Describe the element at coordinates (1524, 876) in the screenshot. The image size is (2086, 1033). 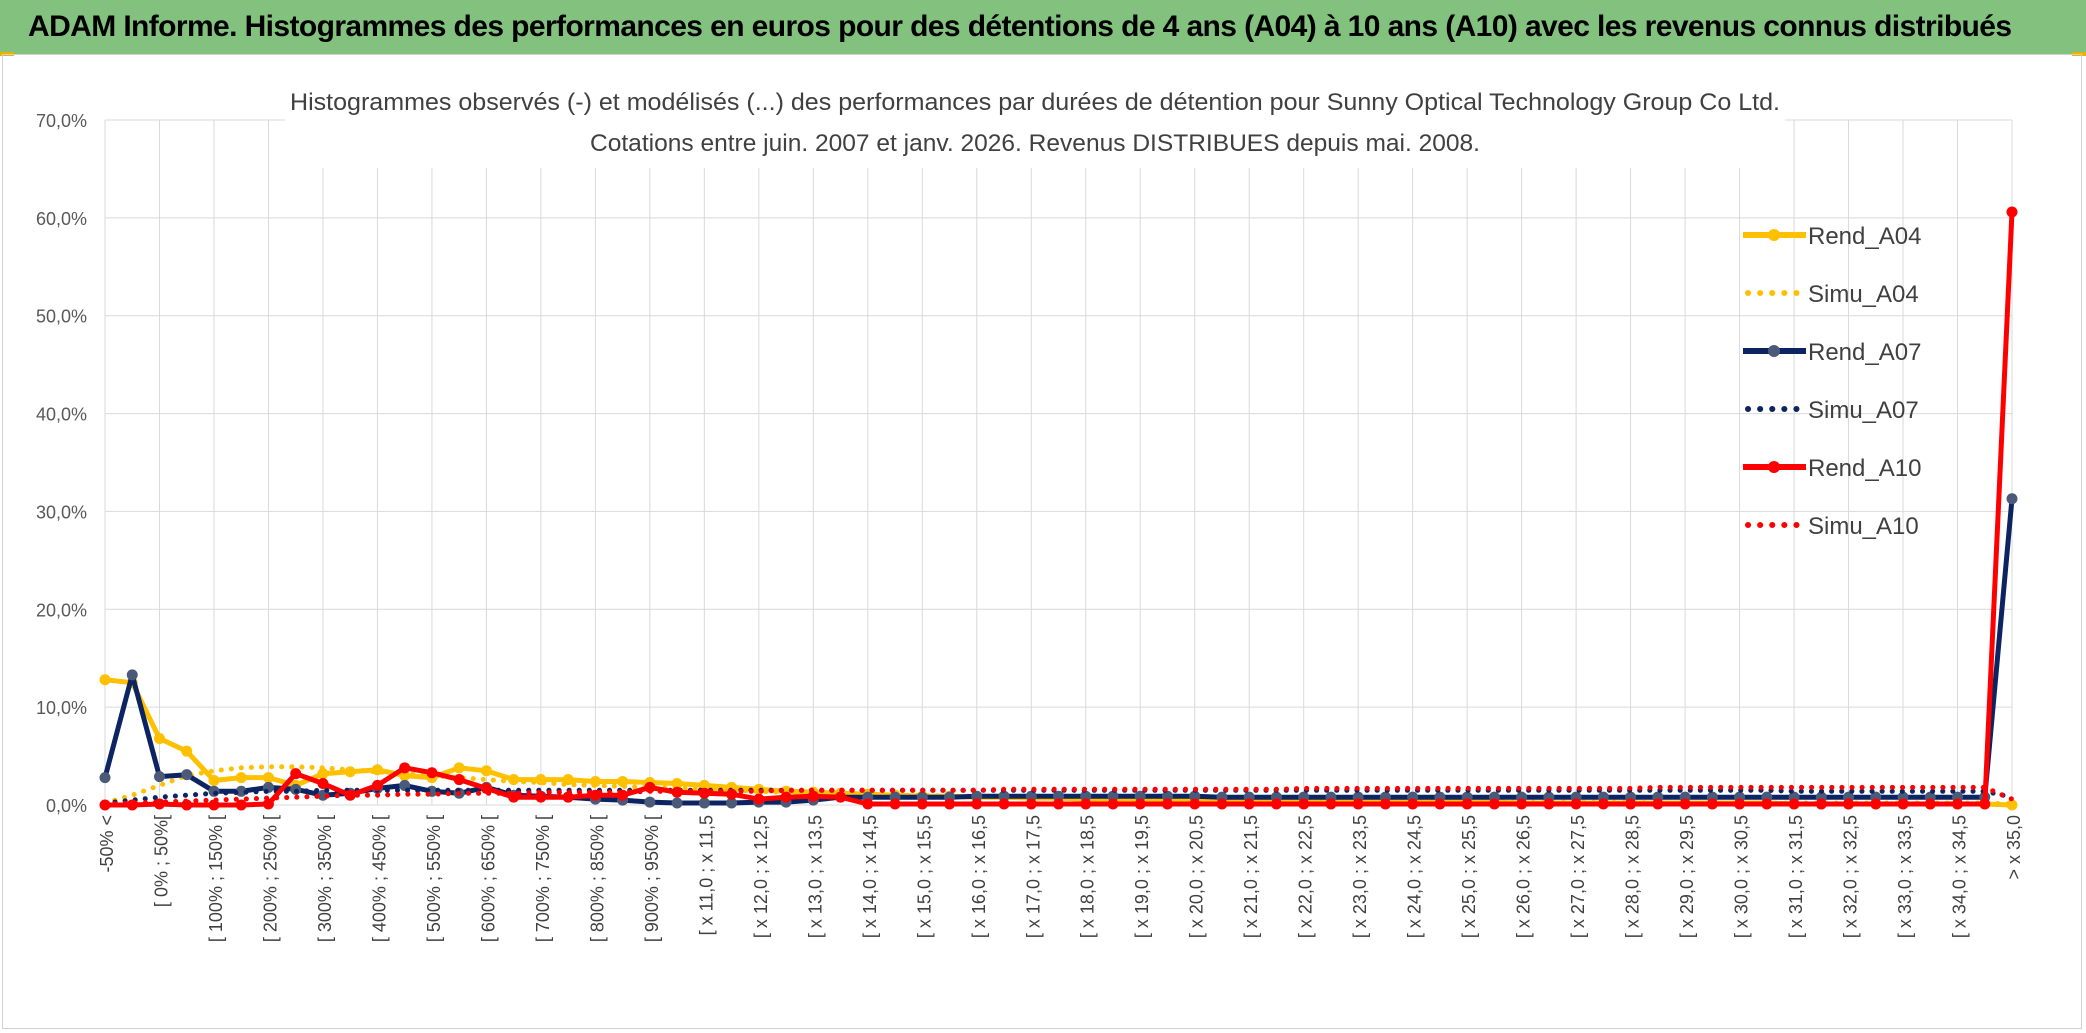
I see `x-tick-label: [ x 26,0 ; x 26,5` at that location.